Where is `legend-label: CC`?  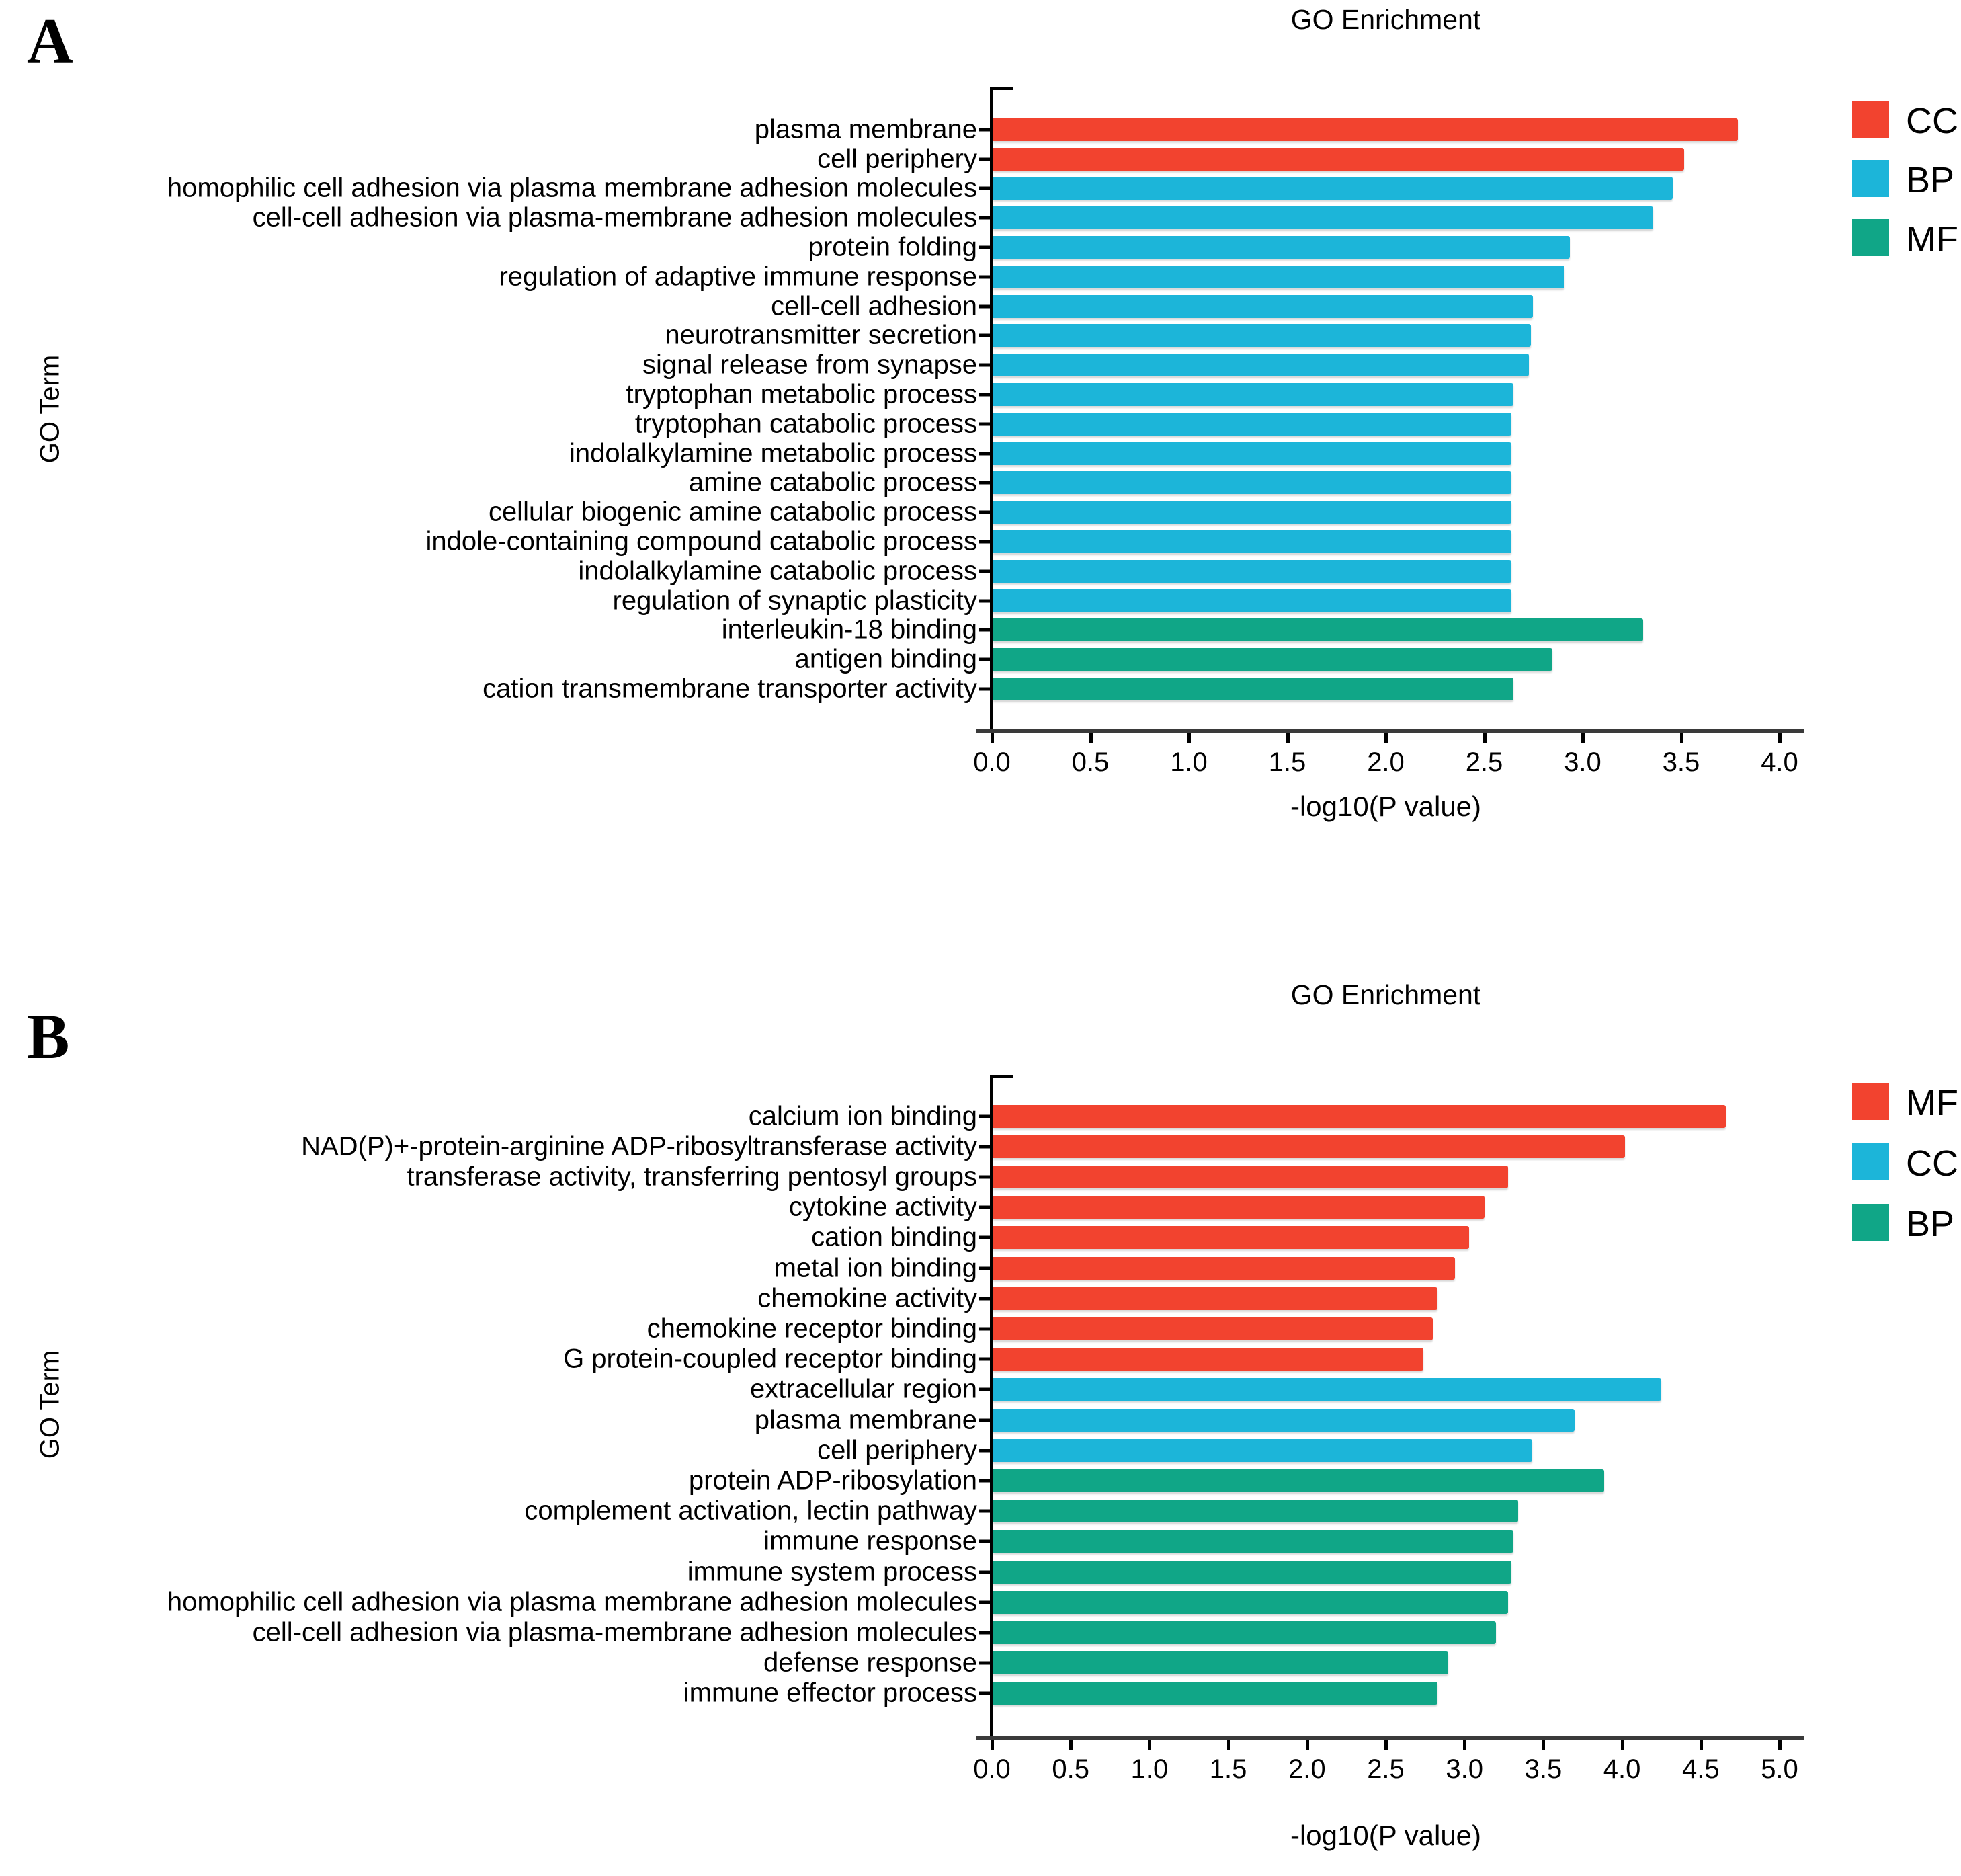
legend-label: CC is located at coordinates (1932, 1163).